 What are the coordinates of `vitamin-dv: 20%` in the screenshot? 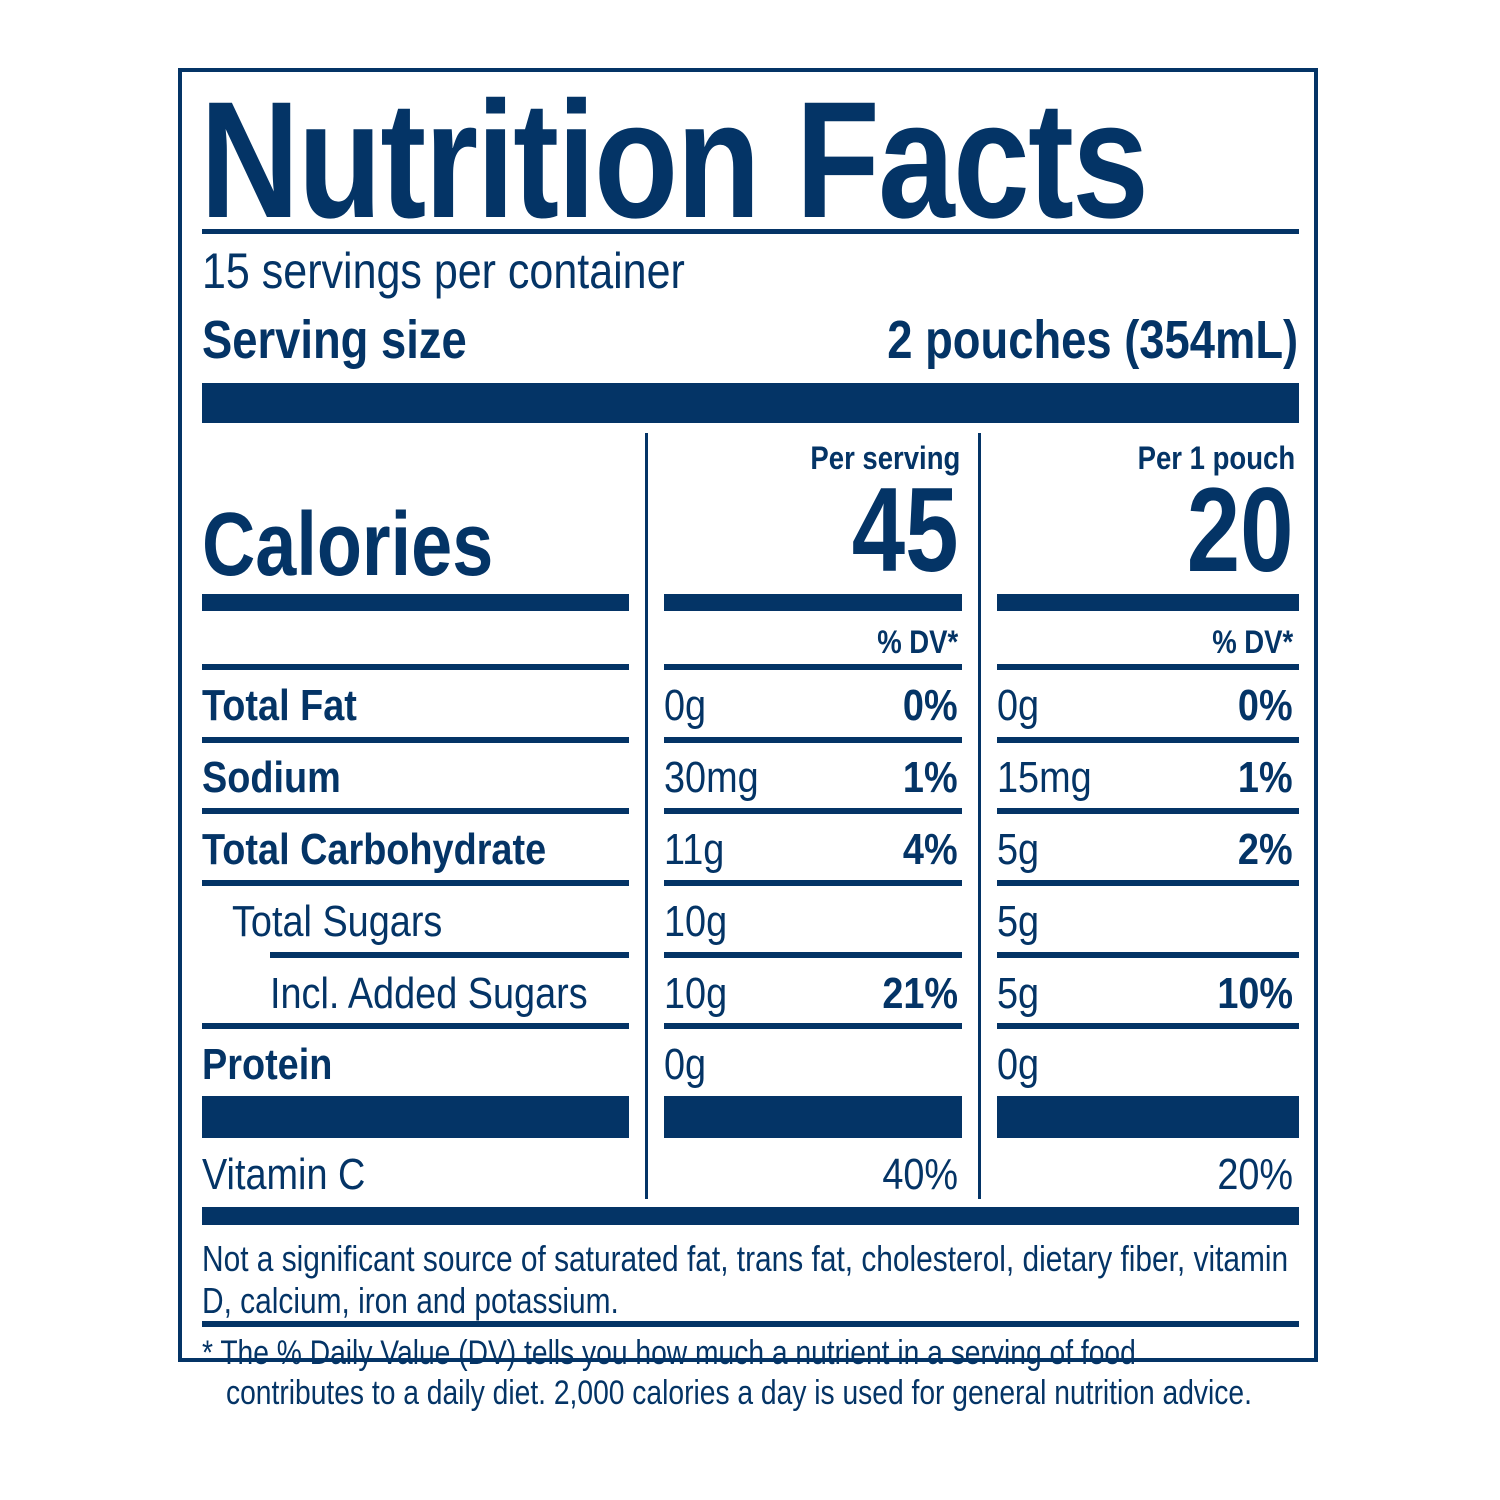 It's located at (1249, 1175).